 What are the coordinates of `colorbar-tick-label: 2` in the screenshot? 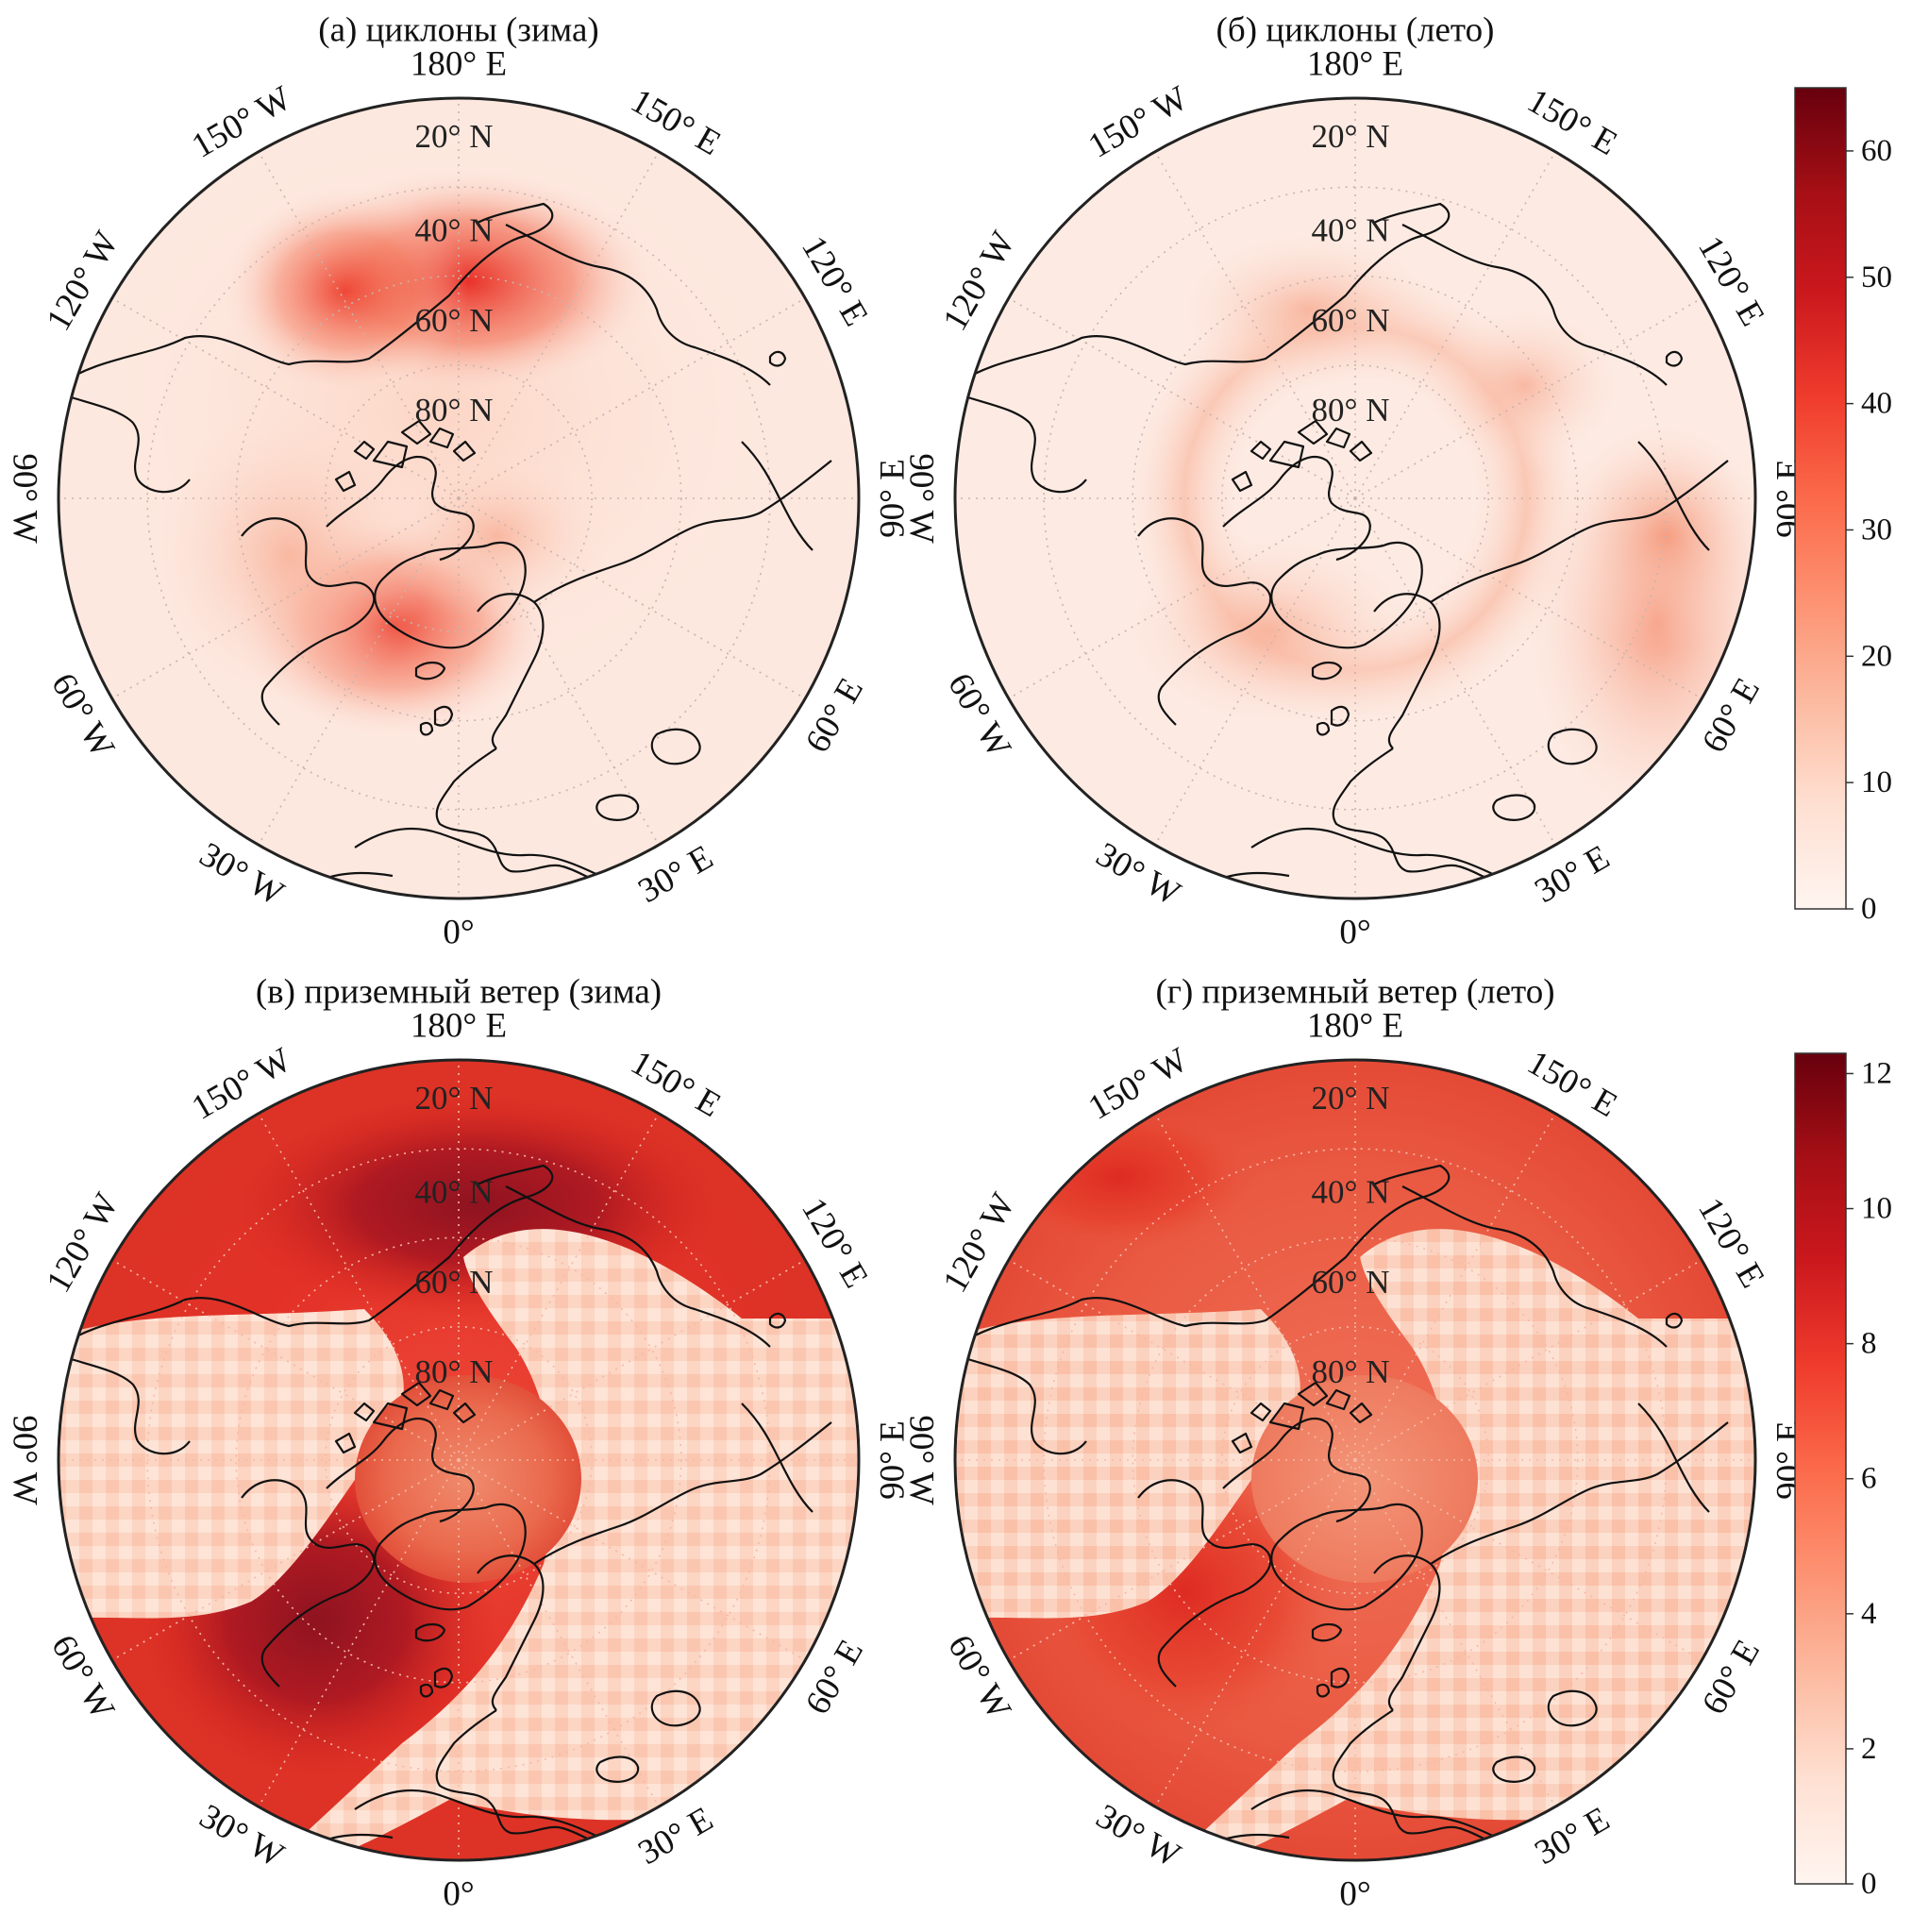 It's located at (1869, 1749).